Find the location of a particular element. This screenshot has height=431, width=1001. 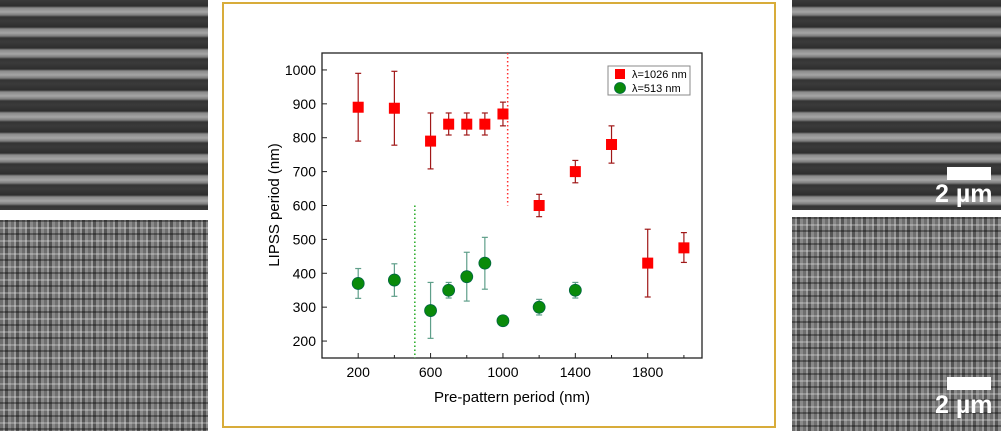

y-tick-label: 200 is located at coordinates (305, 341).